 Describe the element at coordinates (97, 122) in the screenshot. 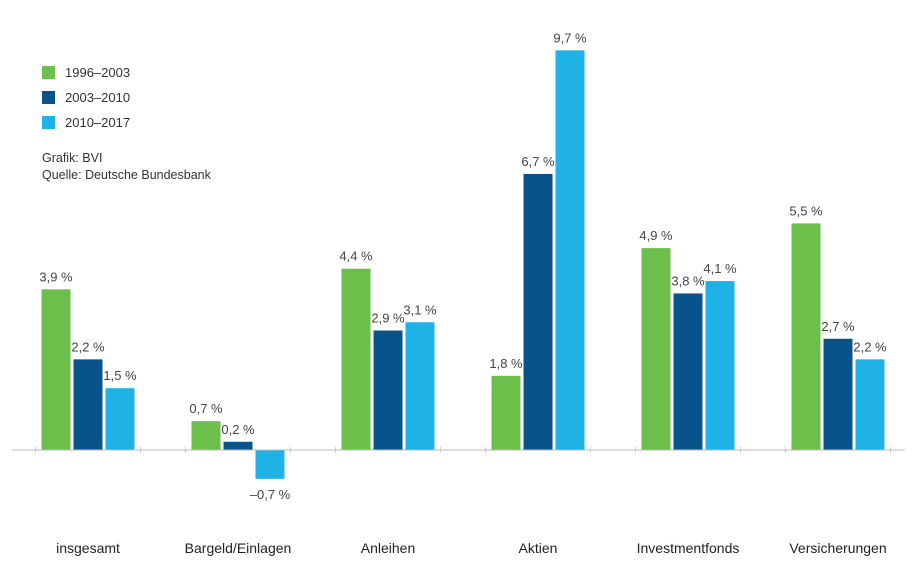

I see `legend-label: 2010–2017` at that location.